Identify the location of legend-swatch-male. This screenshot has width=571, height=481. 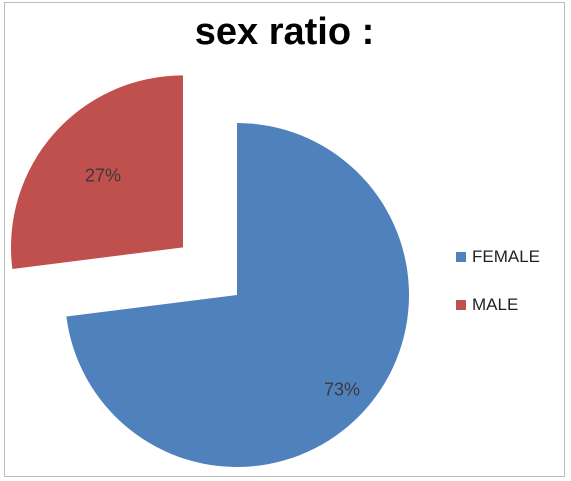
(461, 305).